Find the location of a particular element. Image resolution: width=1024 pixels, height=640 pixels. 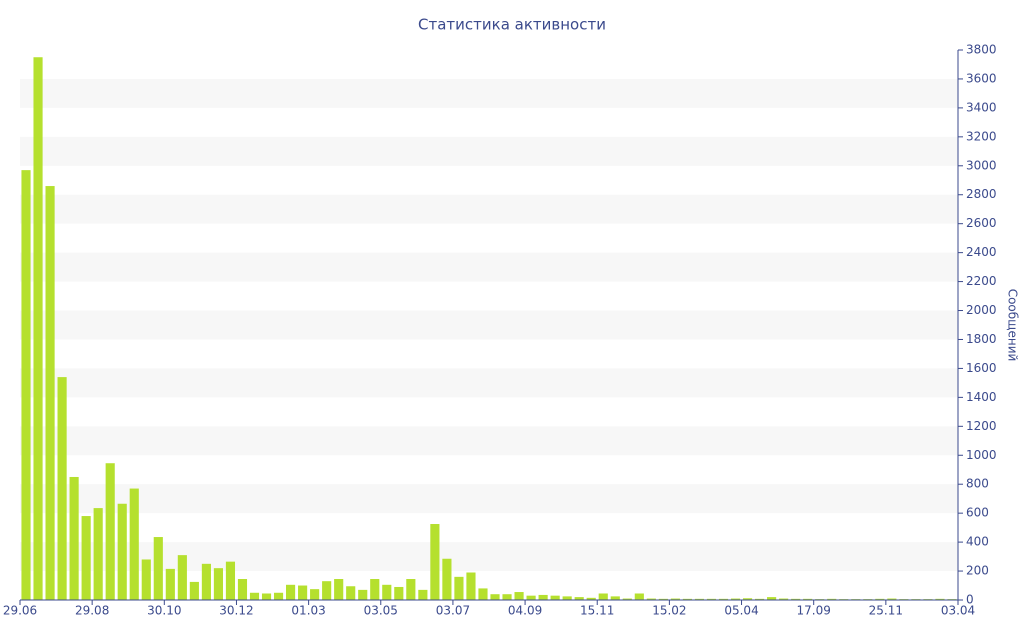

y-tick-label: 1600 is located at coordinates (981, 368).